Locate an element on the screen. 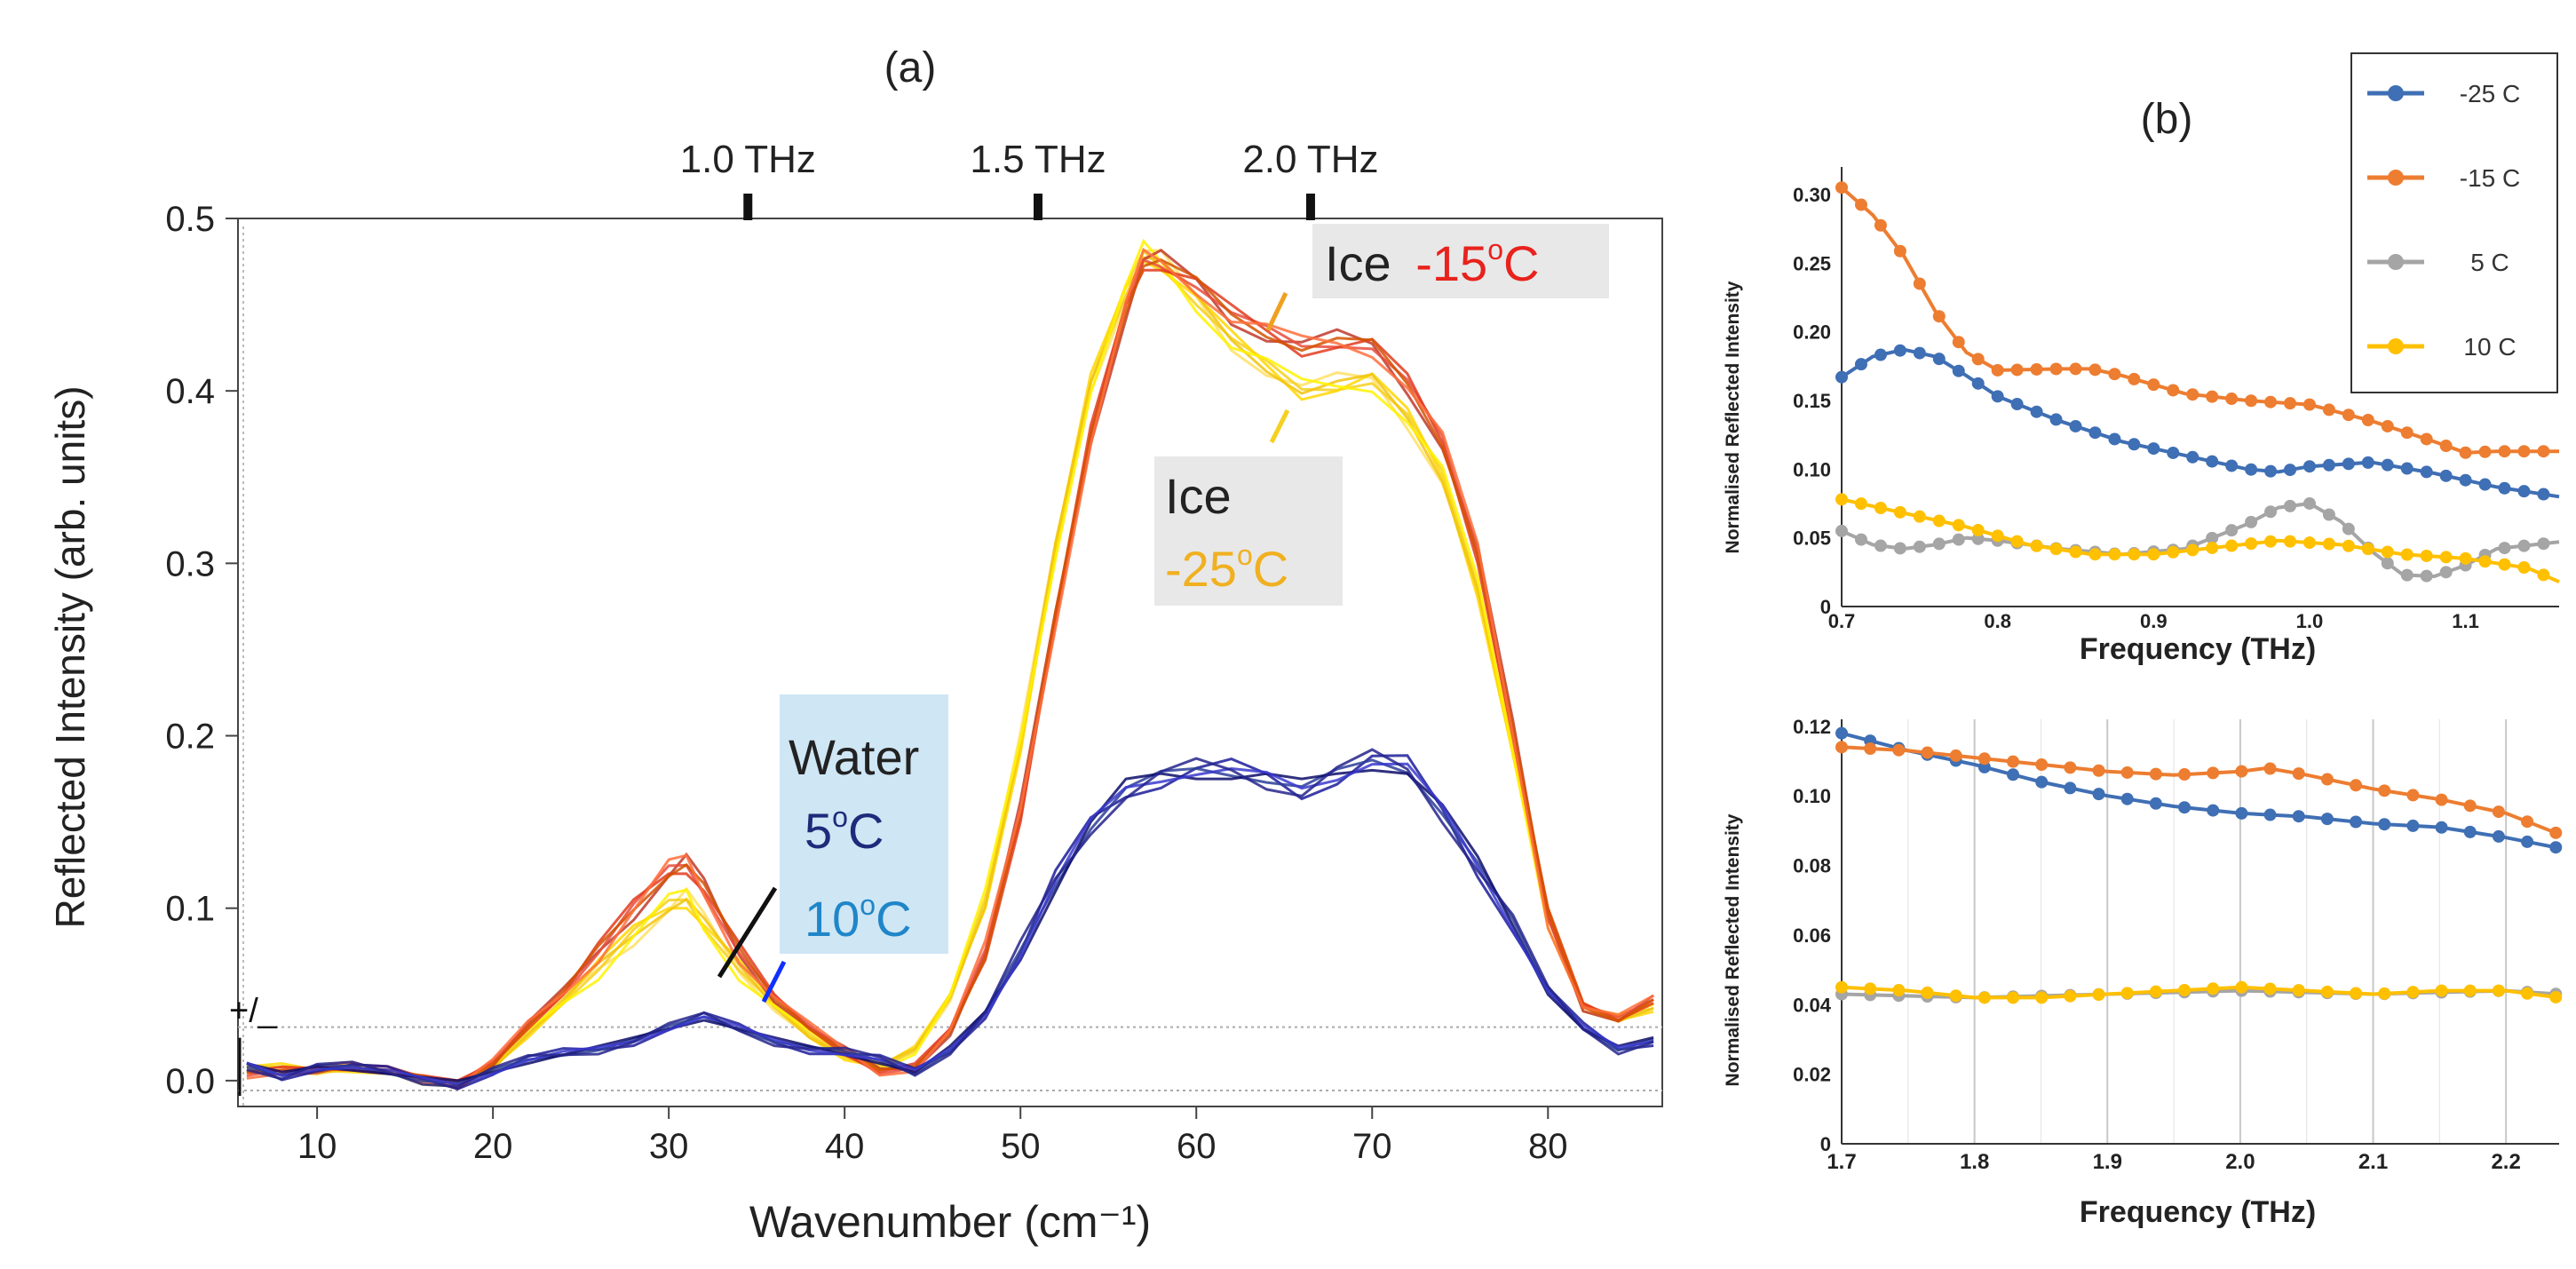  series-line--25-c is located at coordinates (2200, 790).